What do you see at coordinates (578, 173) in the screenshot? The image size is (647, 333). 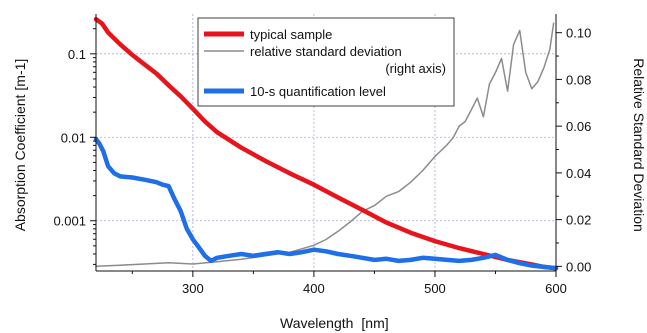 I see `y-right-tick-label: 0.04` at bounding box center [578, 173].